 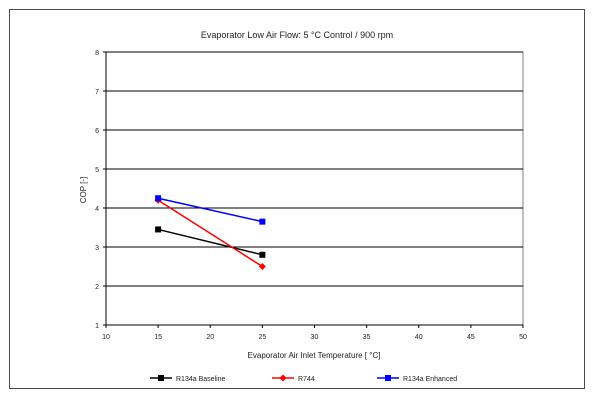 I want to click on legend-item: R744, so click(x=293, y=378).